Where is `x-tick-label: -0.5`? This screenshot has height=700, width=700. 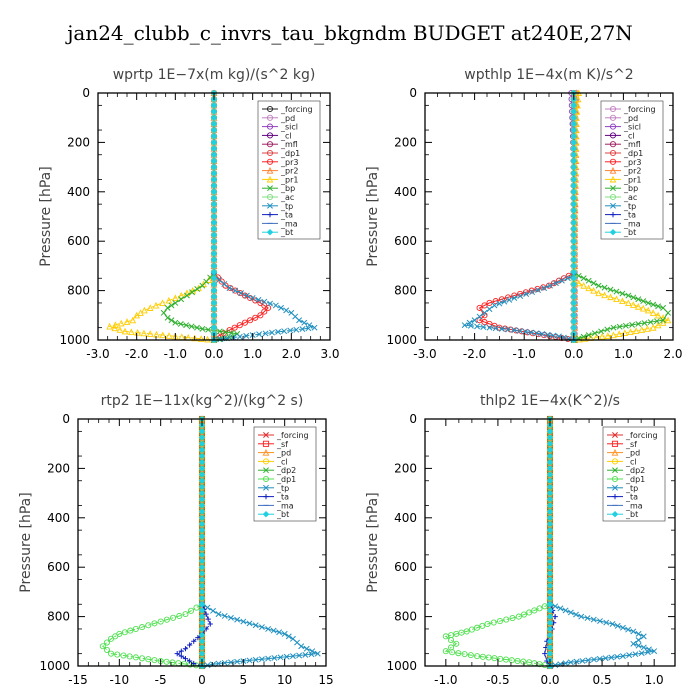 x-tick-label: -0.5 is located at coordinates (497, 680).